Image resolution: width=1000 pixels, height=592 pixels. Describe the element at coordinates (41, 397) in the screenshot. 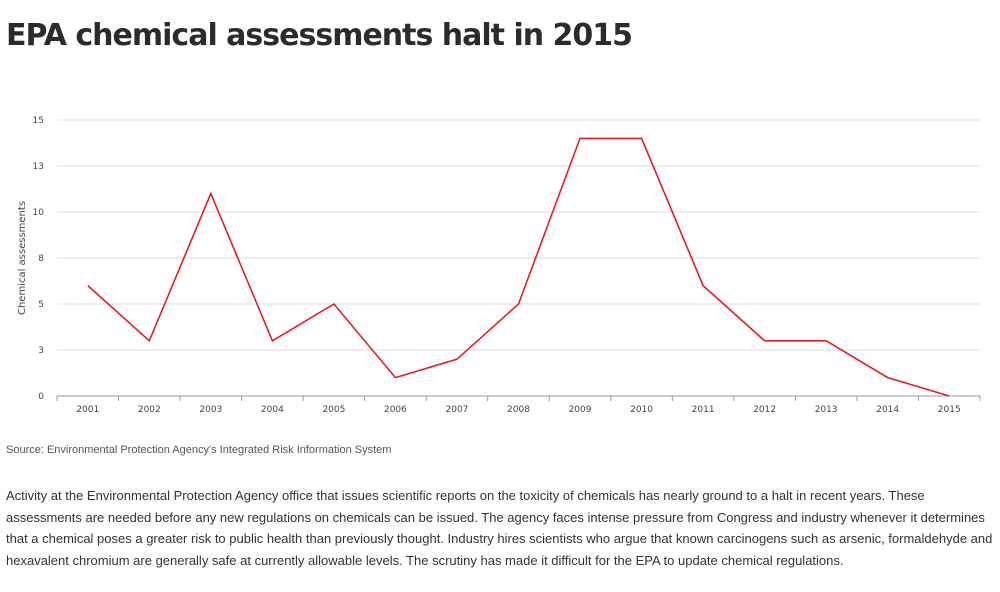

I see `y-tick-label: 0` at that location.